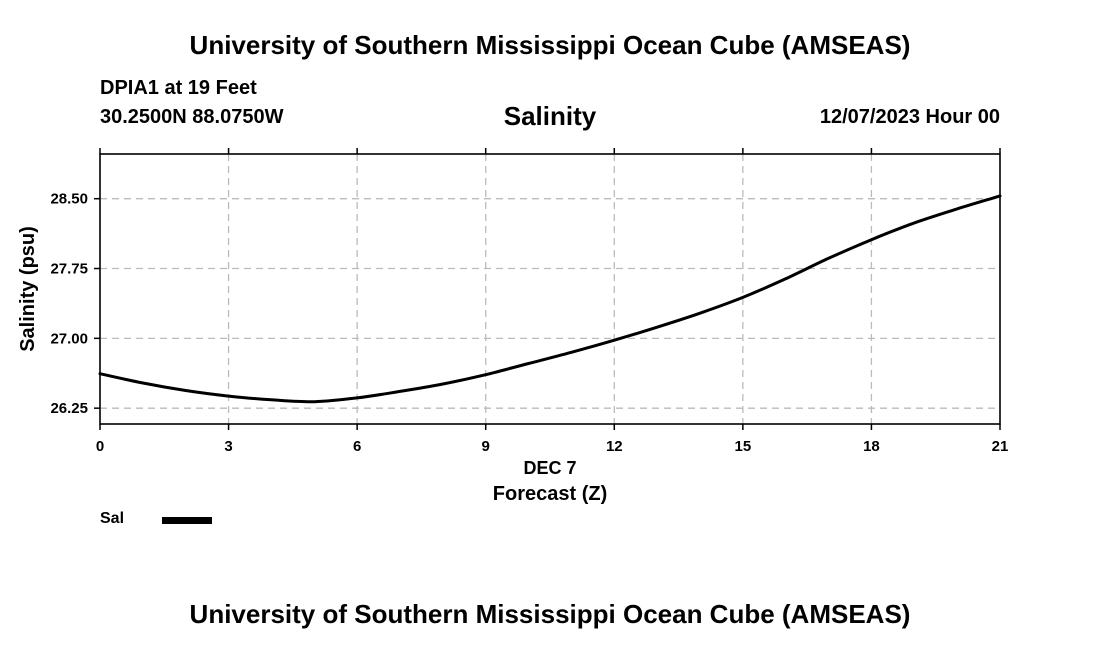 This screenshot has height=650, width=1100. I want to click on x-tick-label: 15, so click(743, 446).